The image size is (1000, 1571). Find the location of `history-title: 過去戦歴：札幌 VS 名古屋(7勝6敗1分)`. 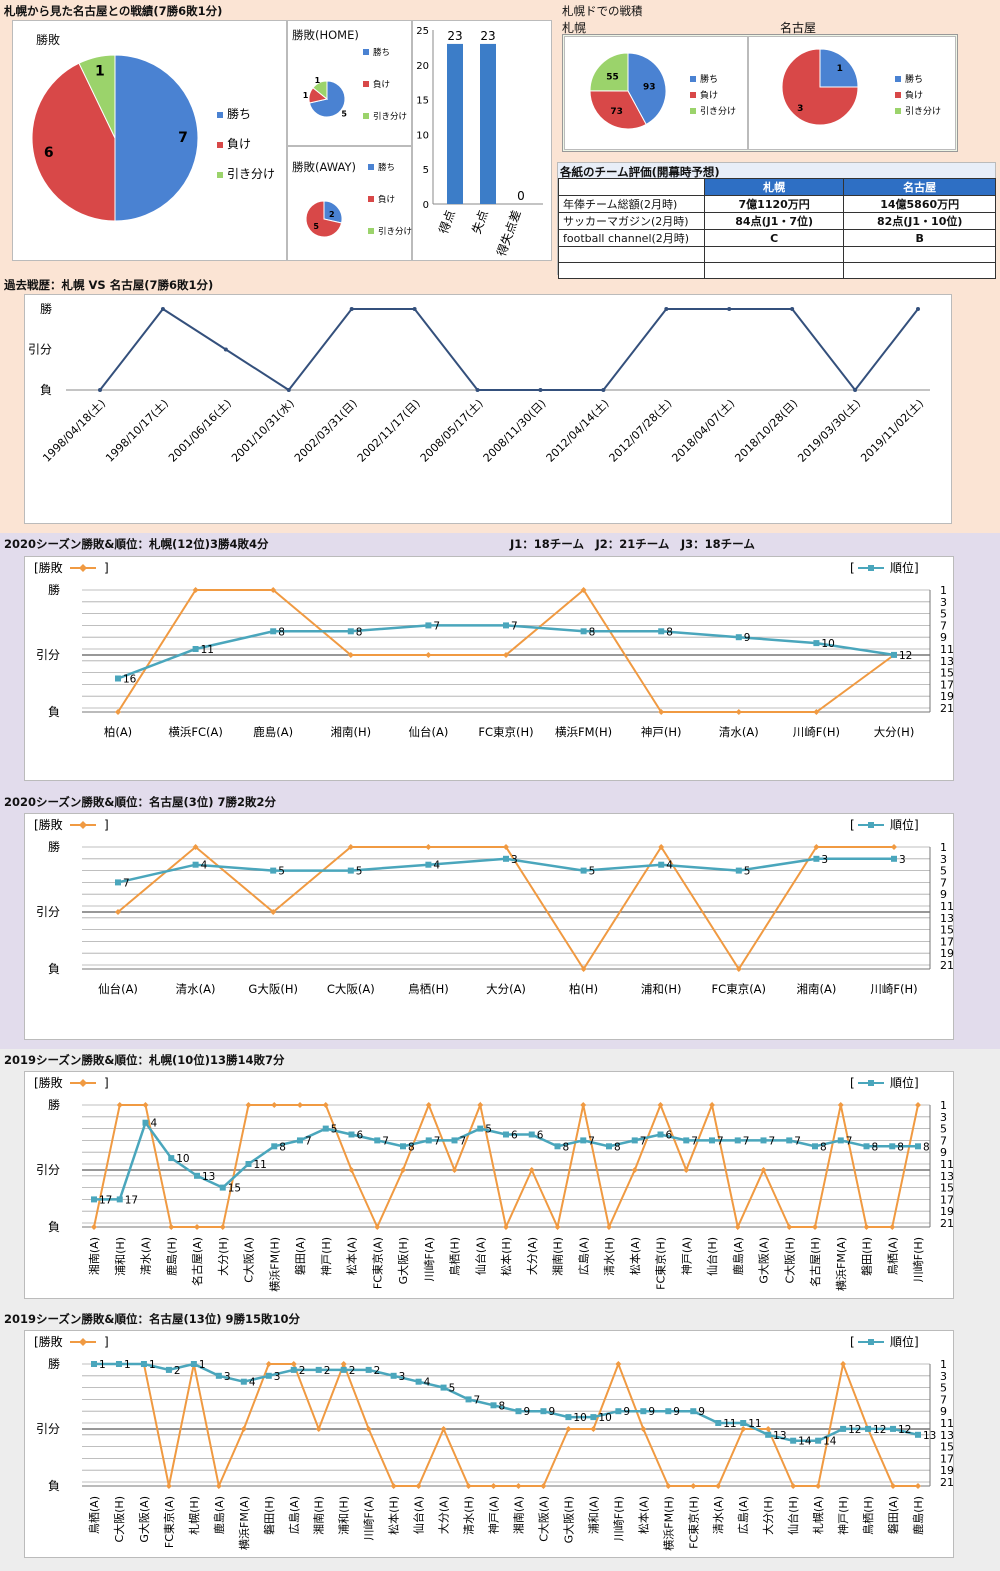

history-title: 過去戦歴：札幌 VS 名古屋(7勝6敗1分) is located at coordinates (109, 285).